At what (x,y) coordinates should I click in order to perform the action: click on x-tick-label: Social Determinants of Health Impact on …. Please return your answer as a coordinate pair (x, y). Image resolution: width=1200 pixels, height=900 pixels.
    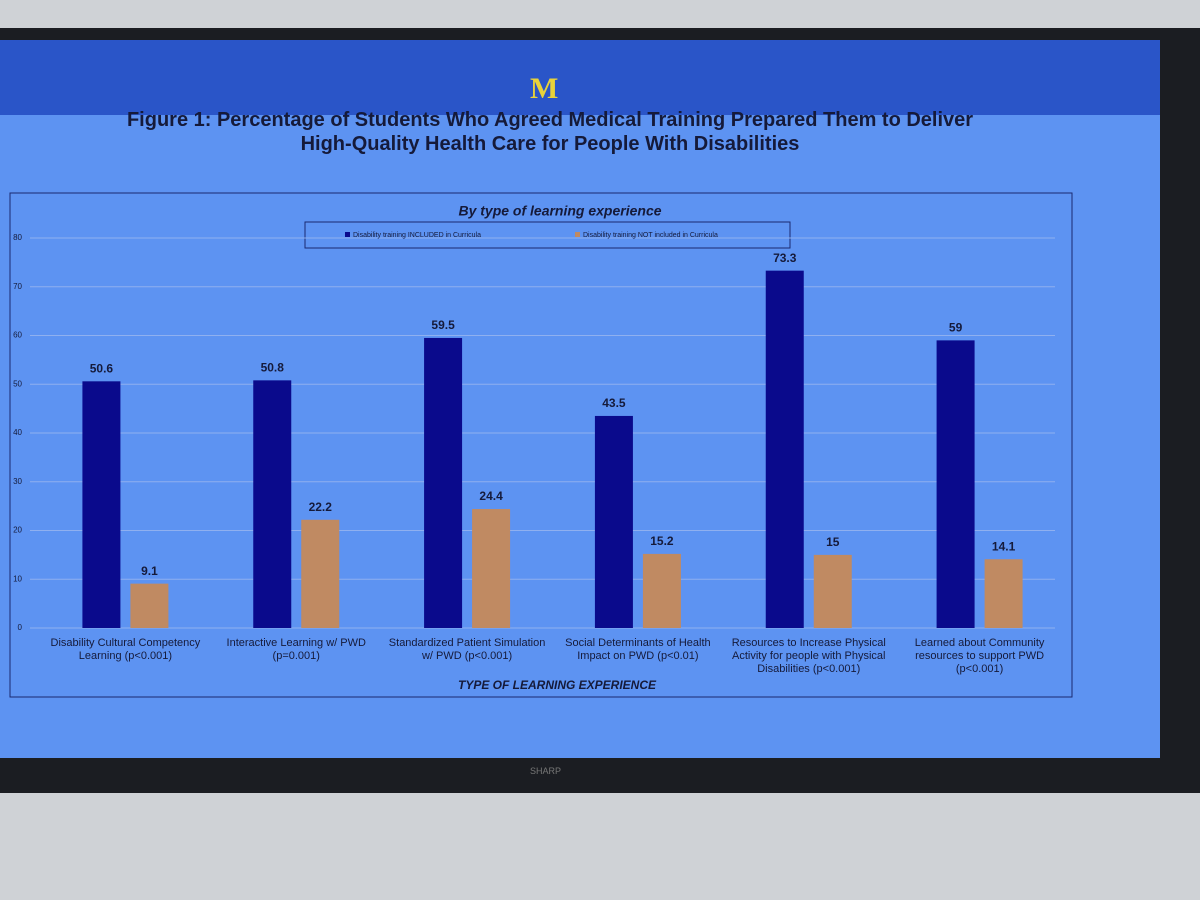
    Looking at the image, I should click on (638, 649).